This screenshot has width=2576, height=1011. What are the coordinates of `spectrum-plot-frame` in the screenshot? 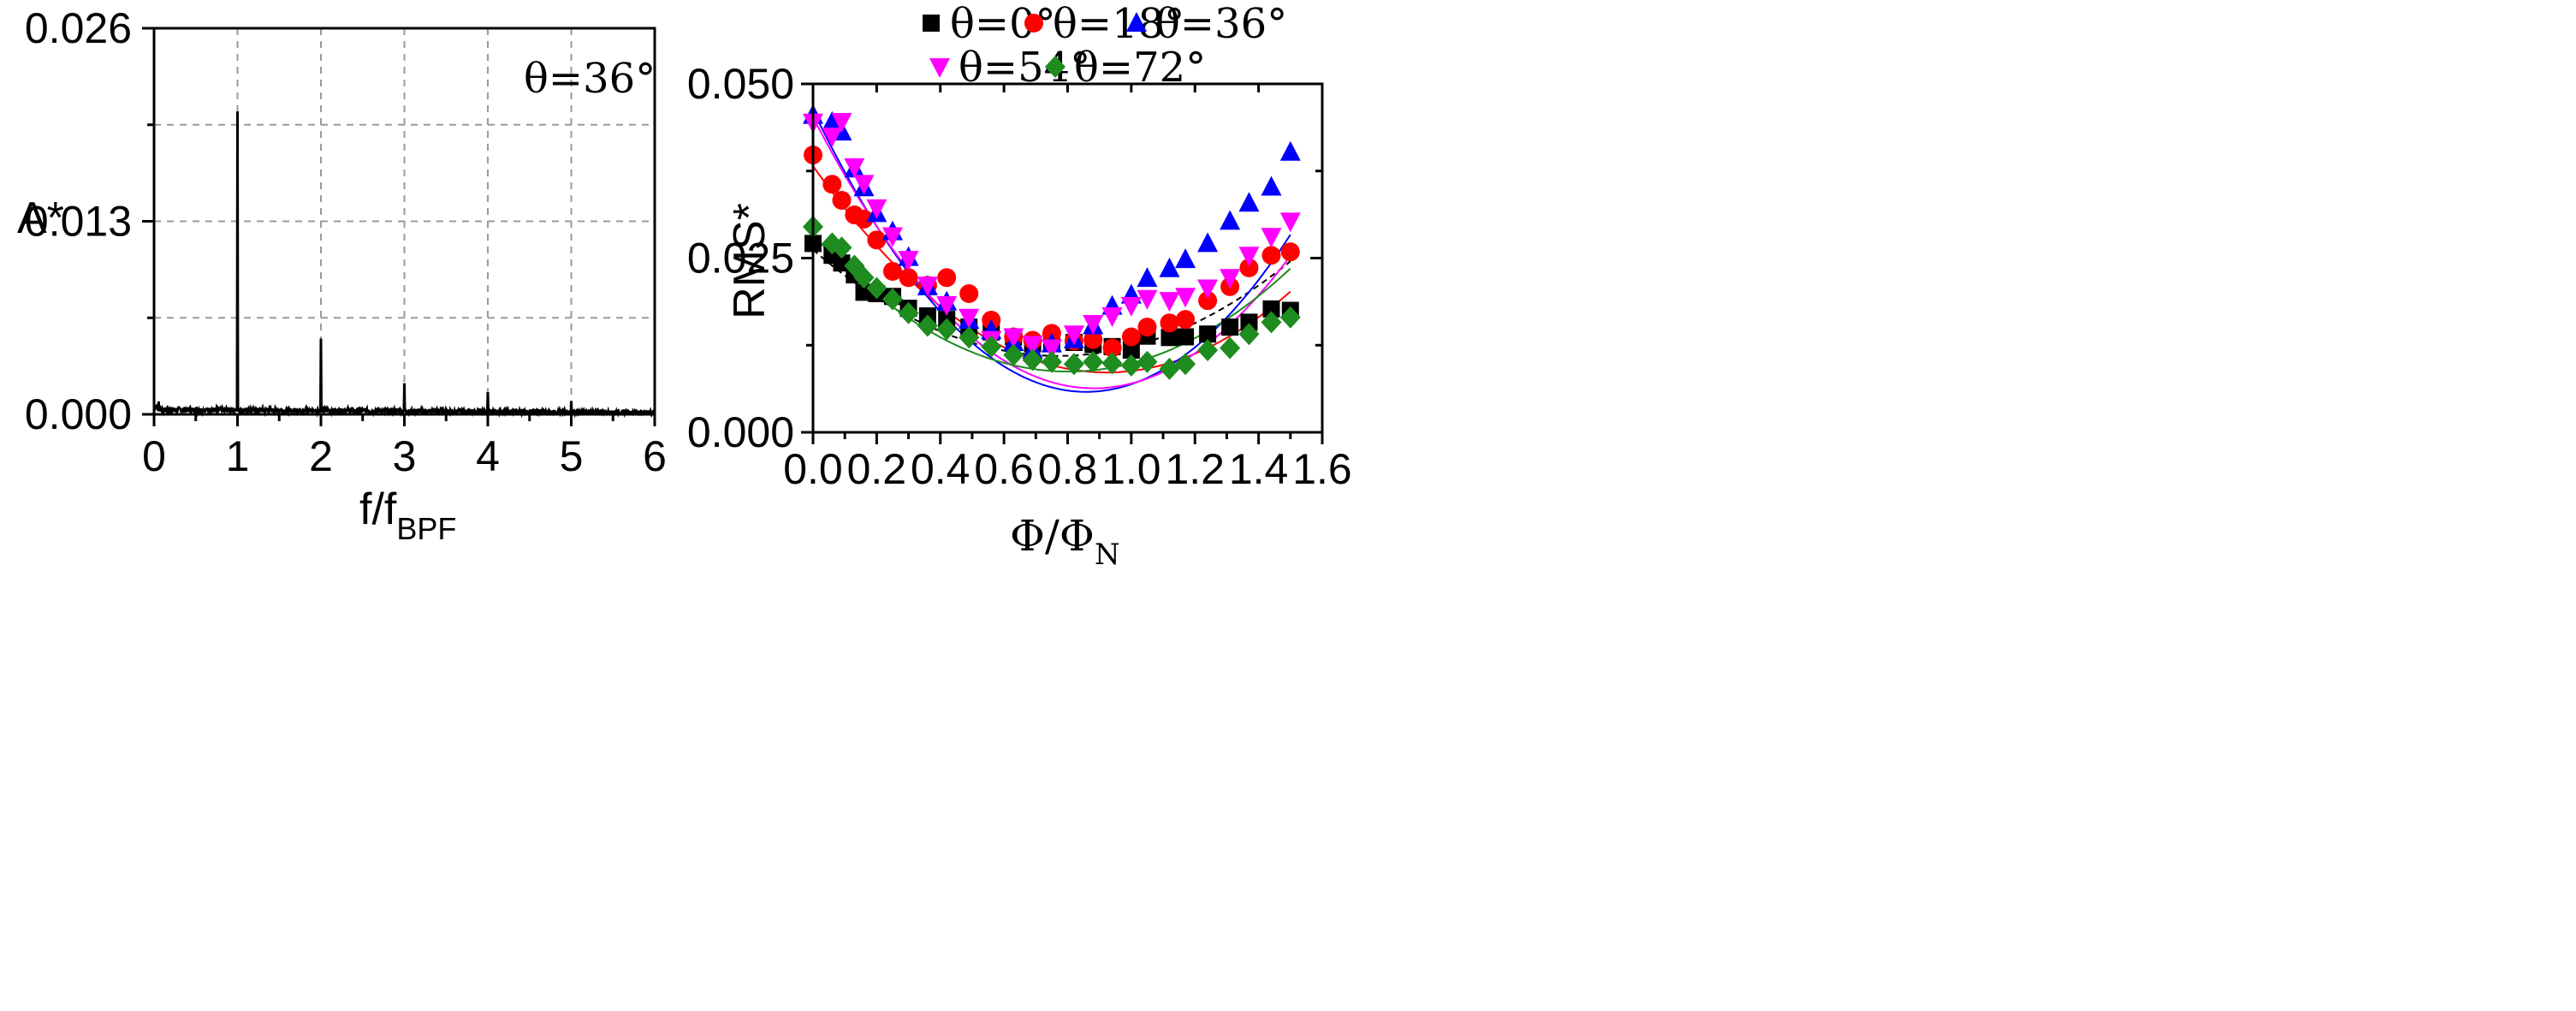 It's located at (404, 221).